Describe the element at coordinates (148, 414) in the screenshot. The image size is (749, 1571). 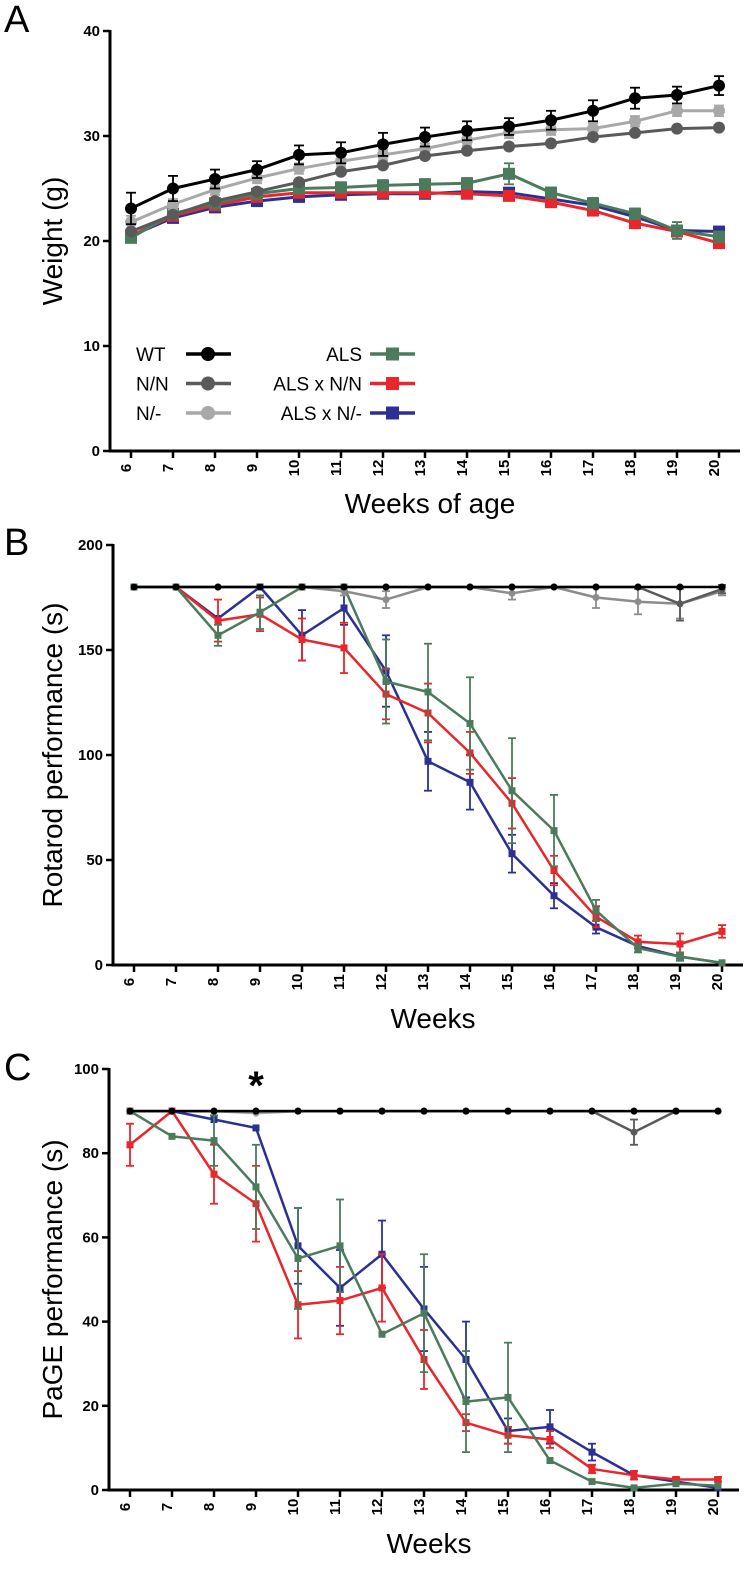
I see `legend-label: N/-` at that location.